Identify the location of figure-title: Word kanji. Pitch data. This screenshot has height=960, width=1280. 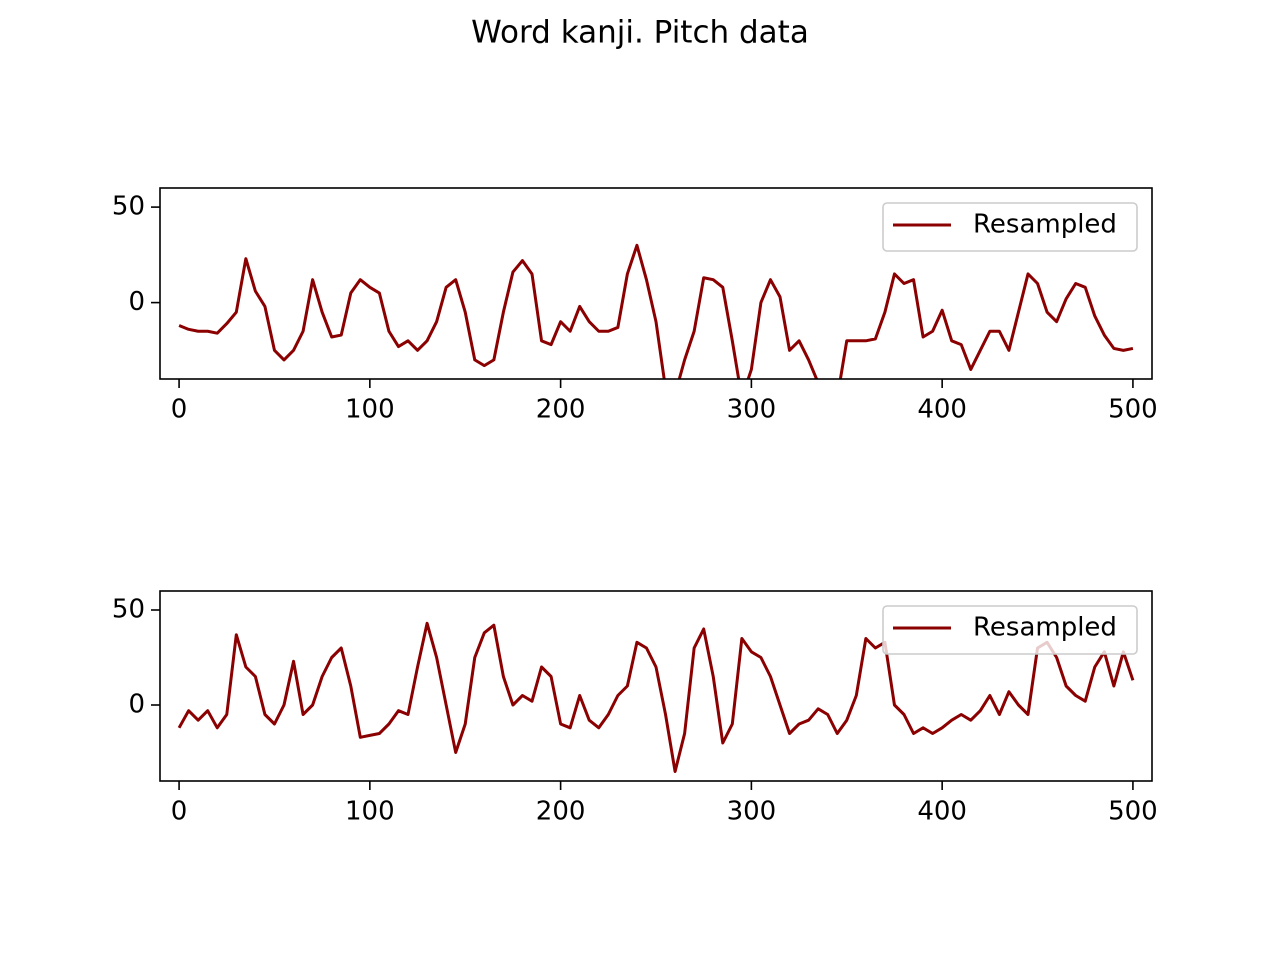
(640, 33).